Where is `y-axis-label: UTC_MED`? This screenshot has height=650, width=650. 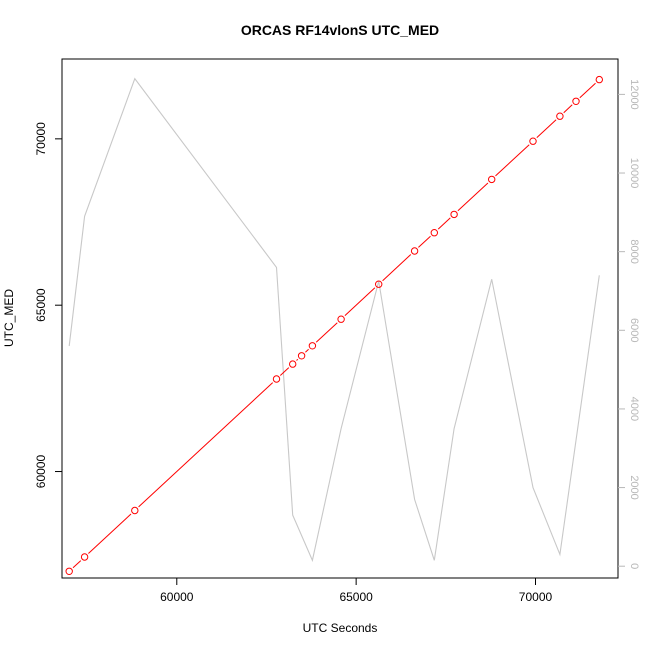
y-axis-label: UTC_MED is located at coordinates (9, 318).